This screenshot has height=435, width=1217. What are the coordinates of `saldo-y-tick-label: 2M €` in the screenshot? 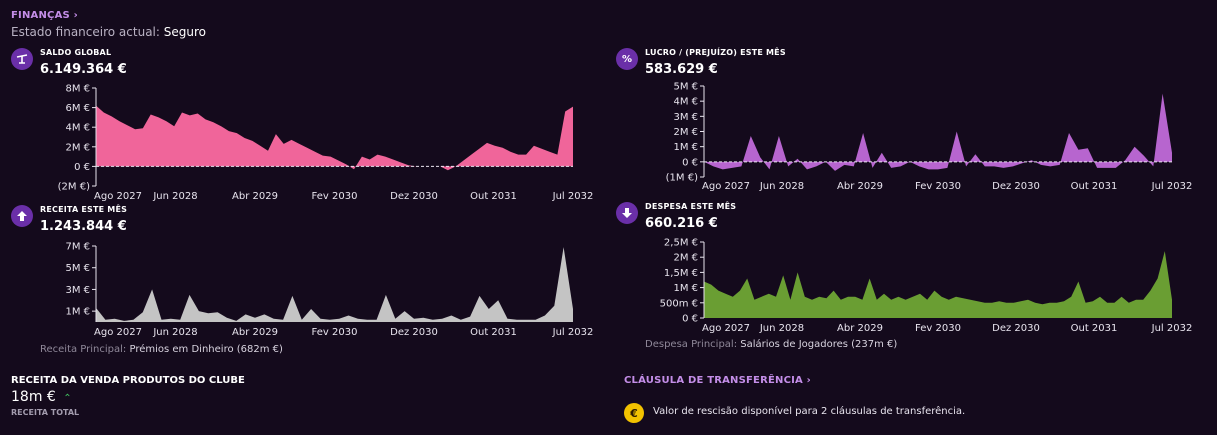 It's located at (77, 147).